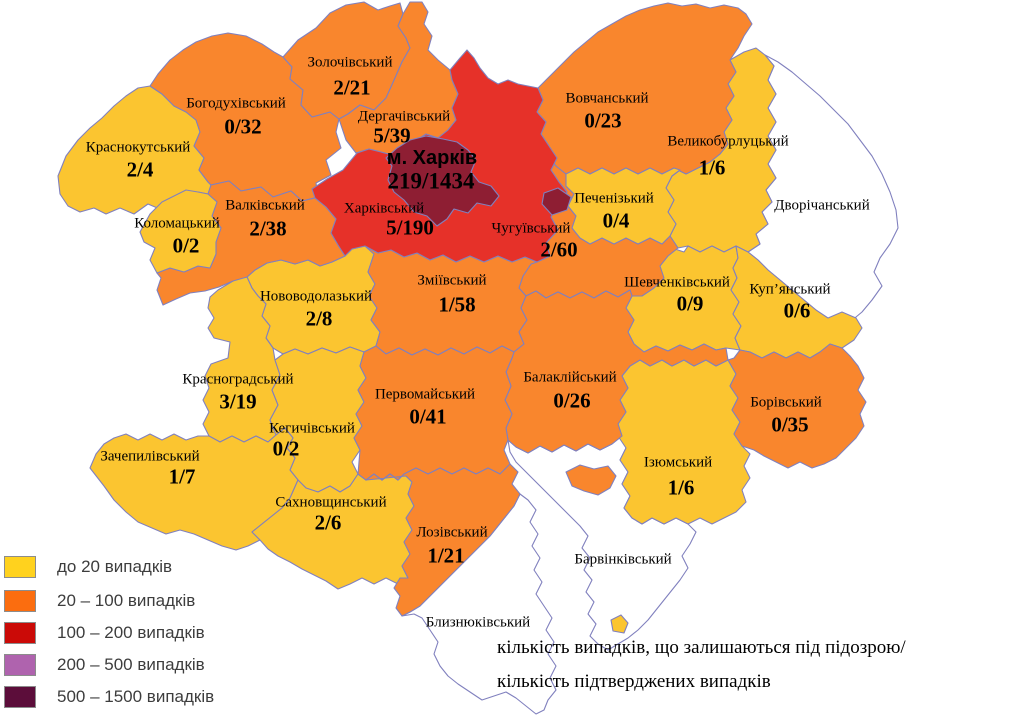  What do you see at coordinates (243, 126) in the screenshot?
I see `district-value-label: 0/32` at bounding box center [243, 126].